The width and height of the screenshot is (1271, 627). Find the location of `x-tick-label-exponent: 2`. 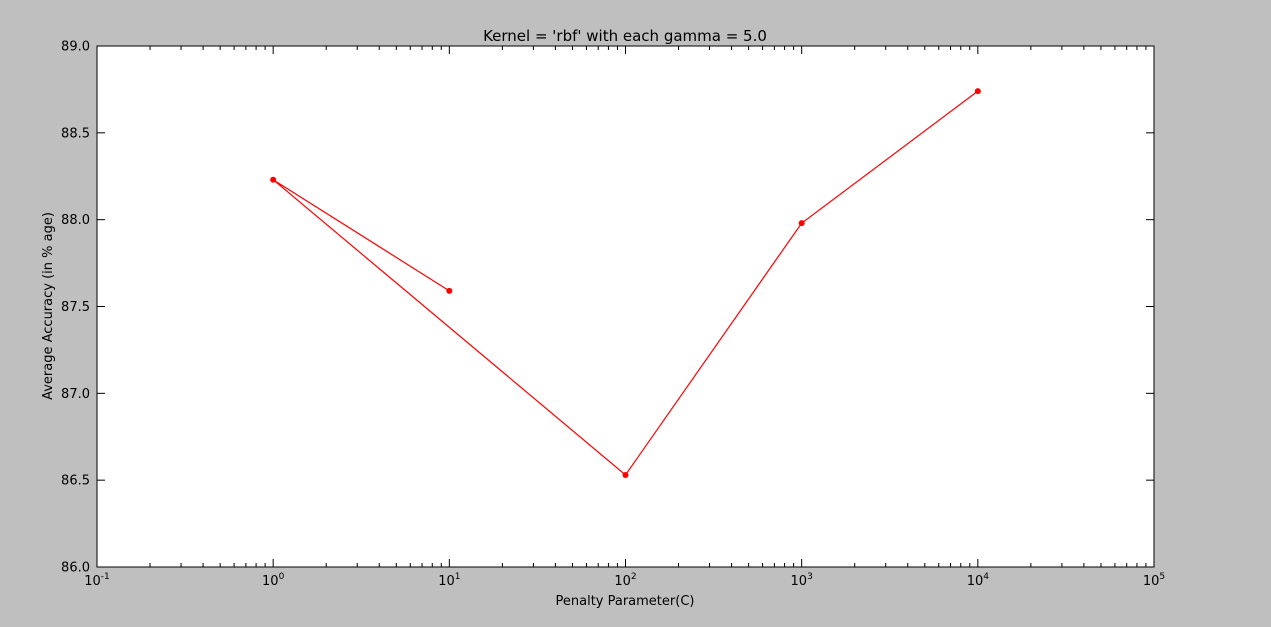

x-tick-label-exponent: 2 is located at coordinates (634, 577).